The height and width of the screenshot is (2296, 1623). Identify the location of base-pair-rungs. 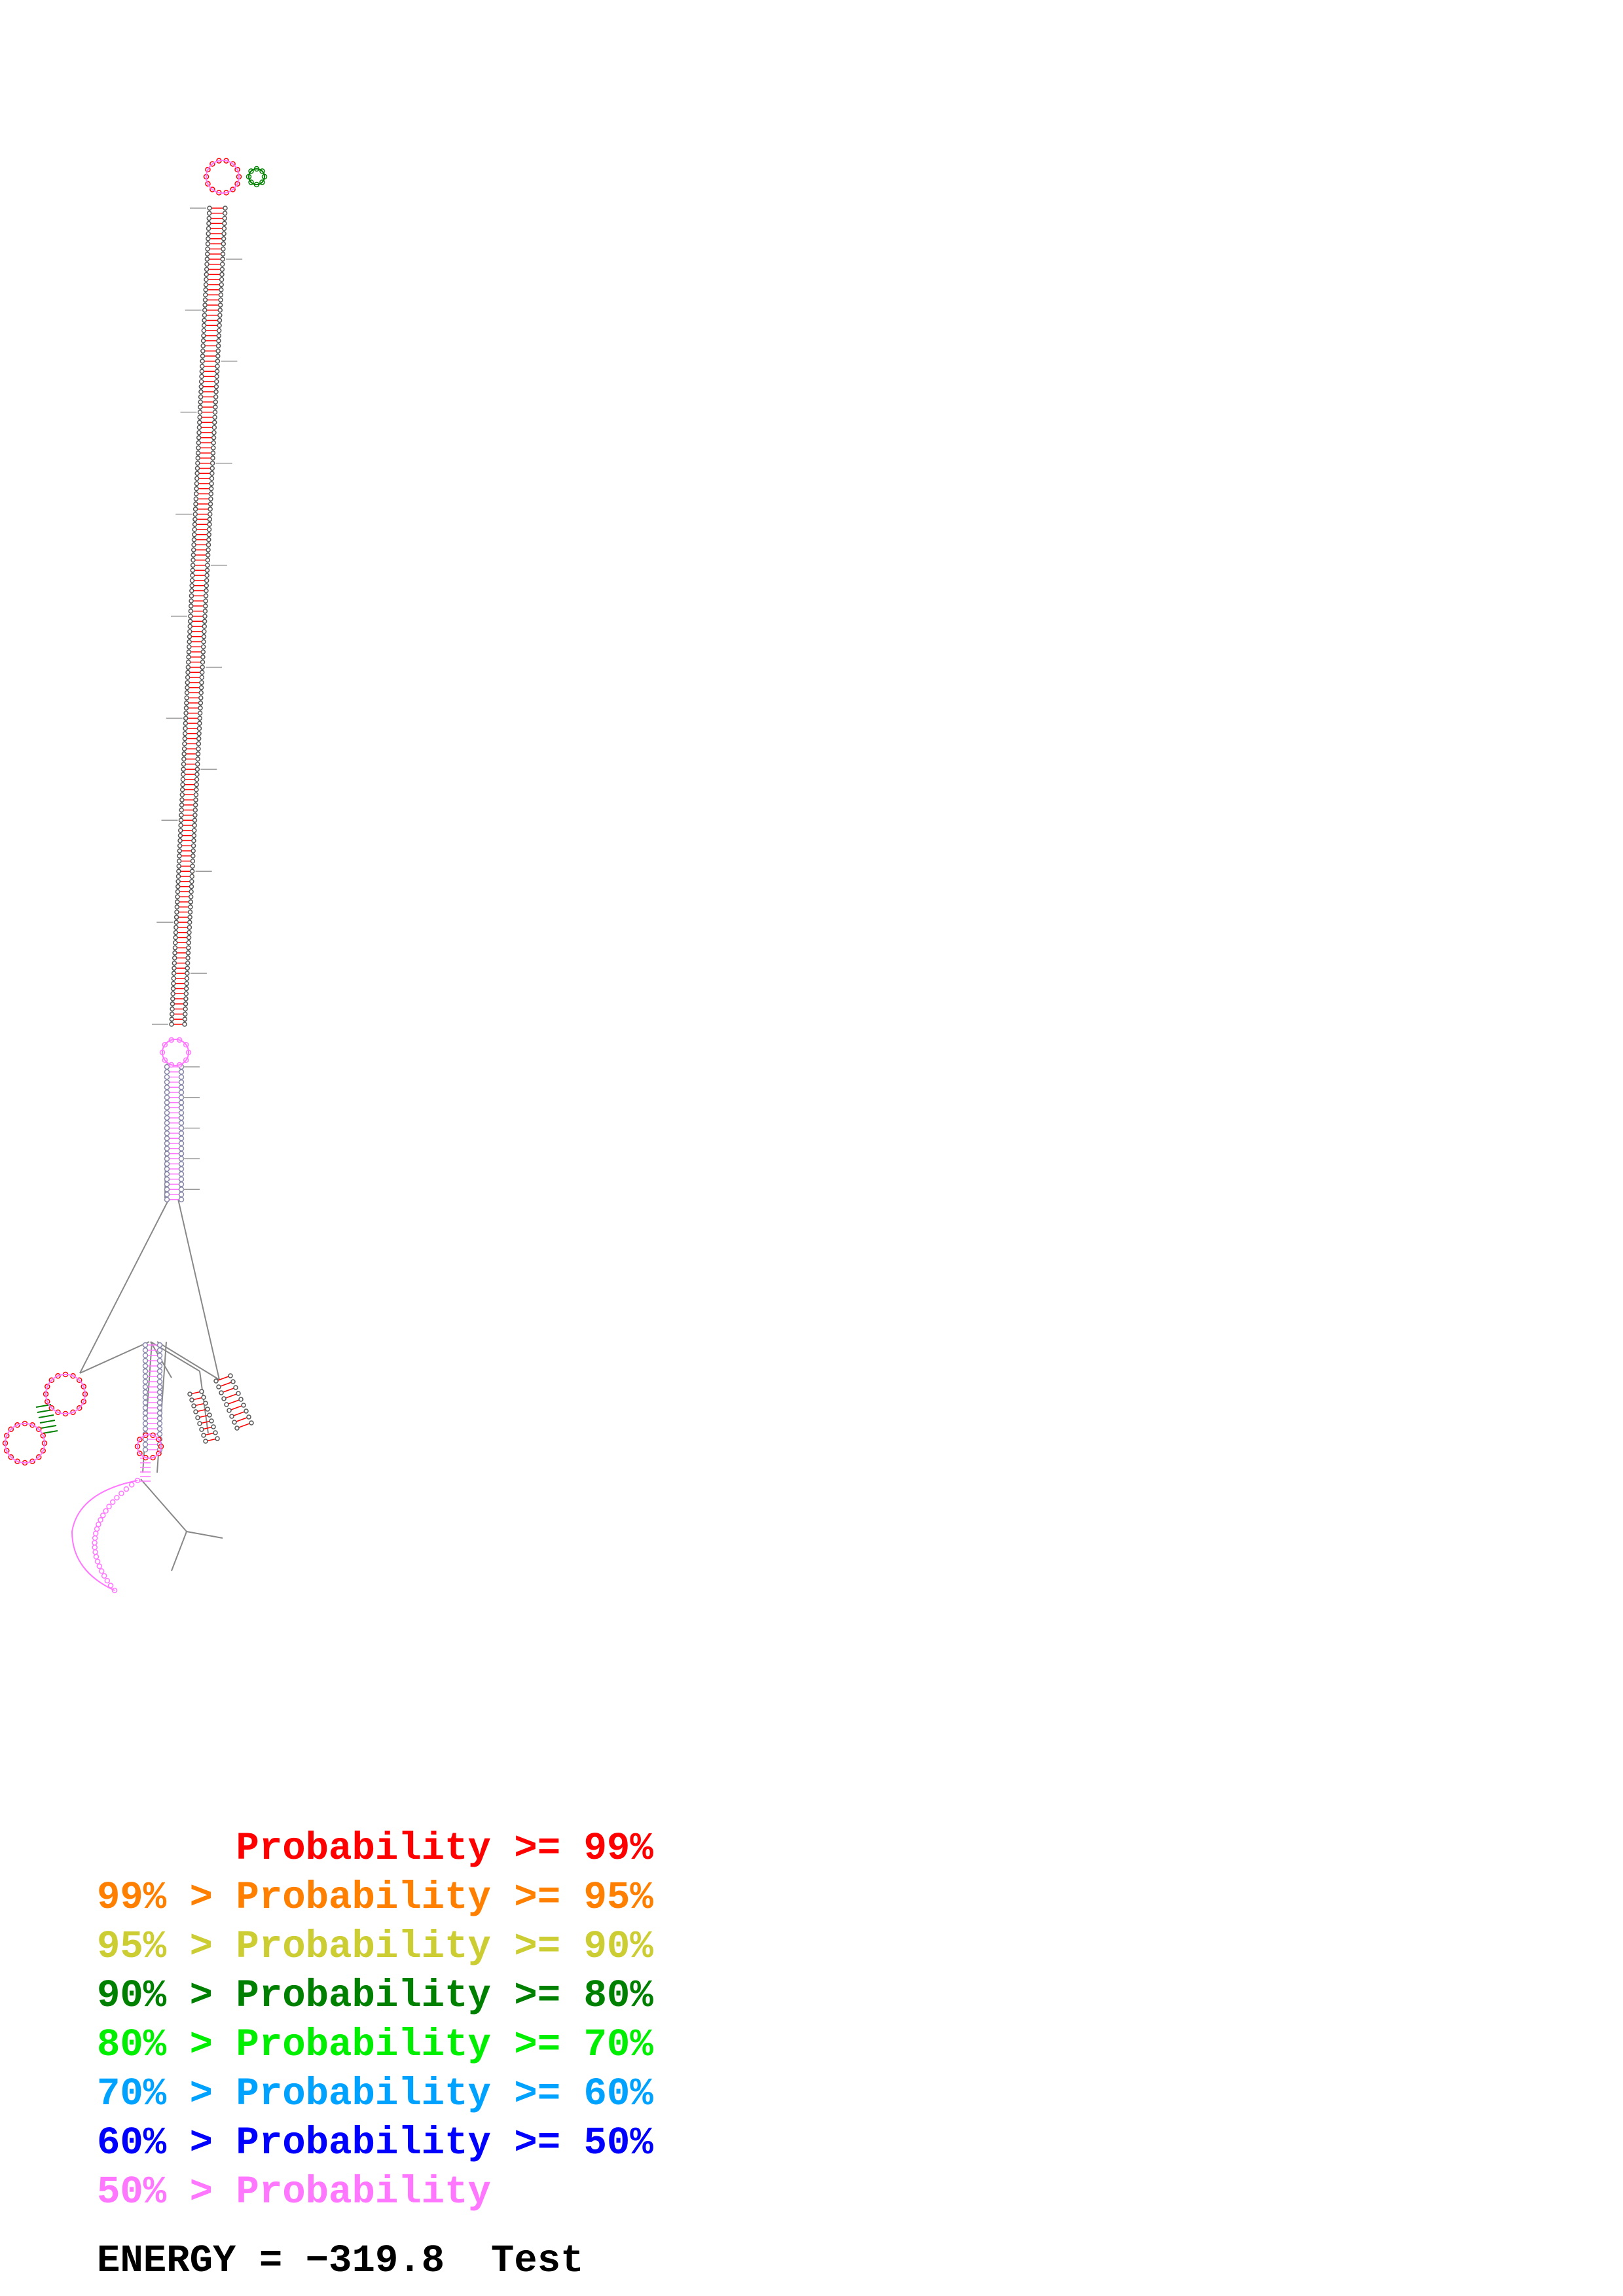
(143, 845).